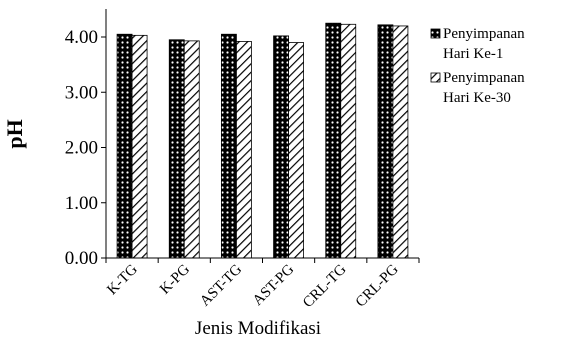 This screenshot has height=341, width=564. What do you see at coordinates (258, 328) in the screenshot?
I see `x-axis-title: Jenis Modifikasi` at bounding box center [258, 328].